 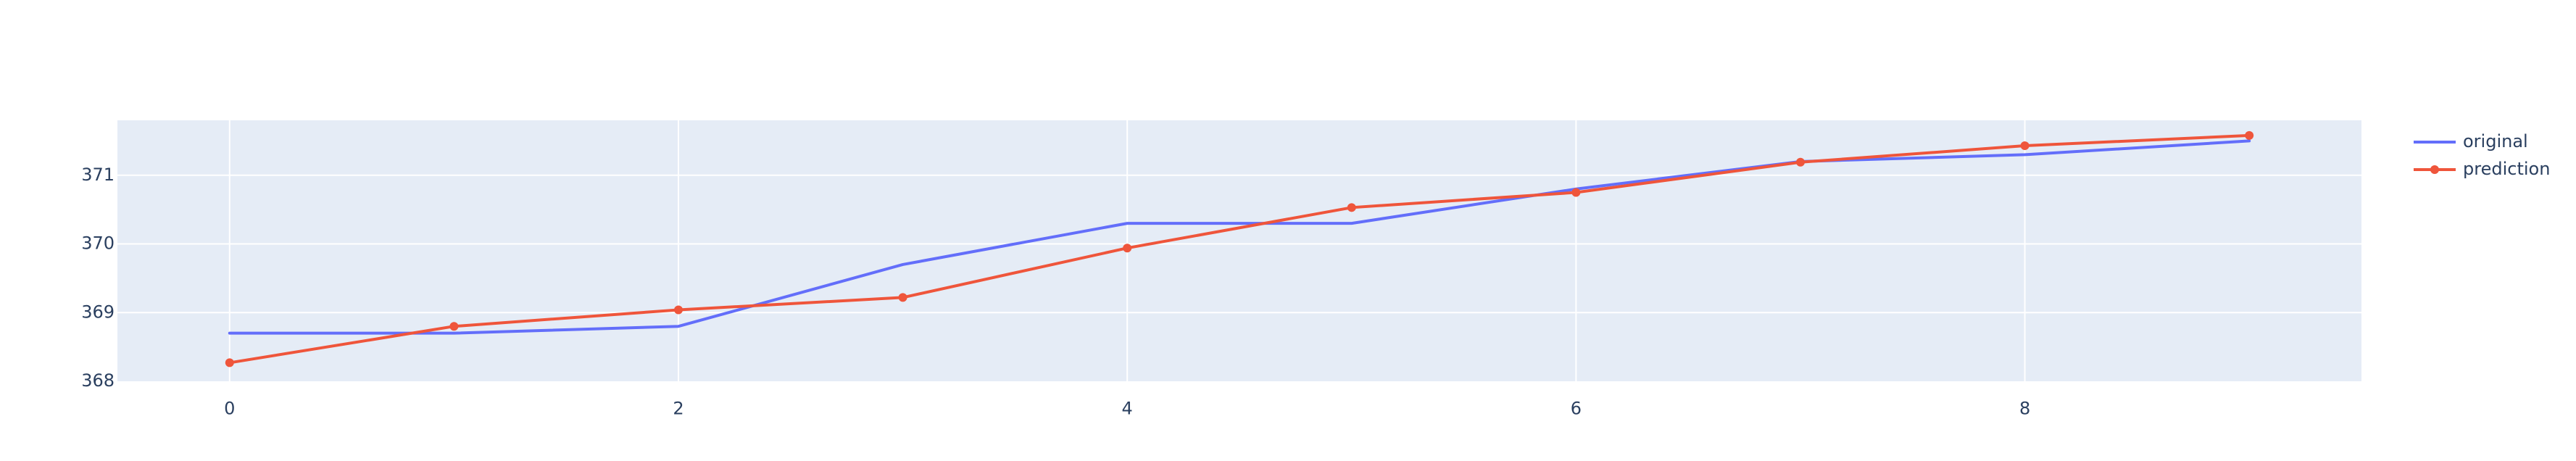 I want to click on x-tick-label: 0, so click(x=229, y=409).